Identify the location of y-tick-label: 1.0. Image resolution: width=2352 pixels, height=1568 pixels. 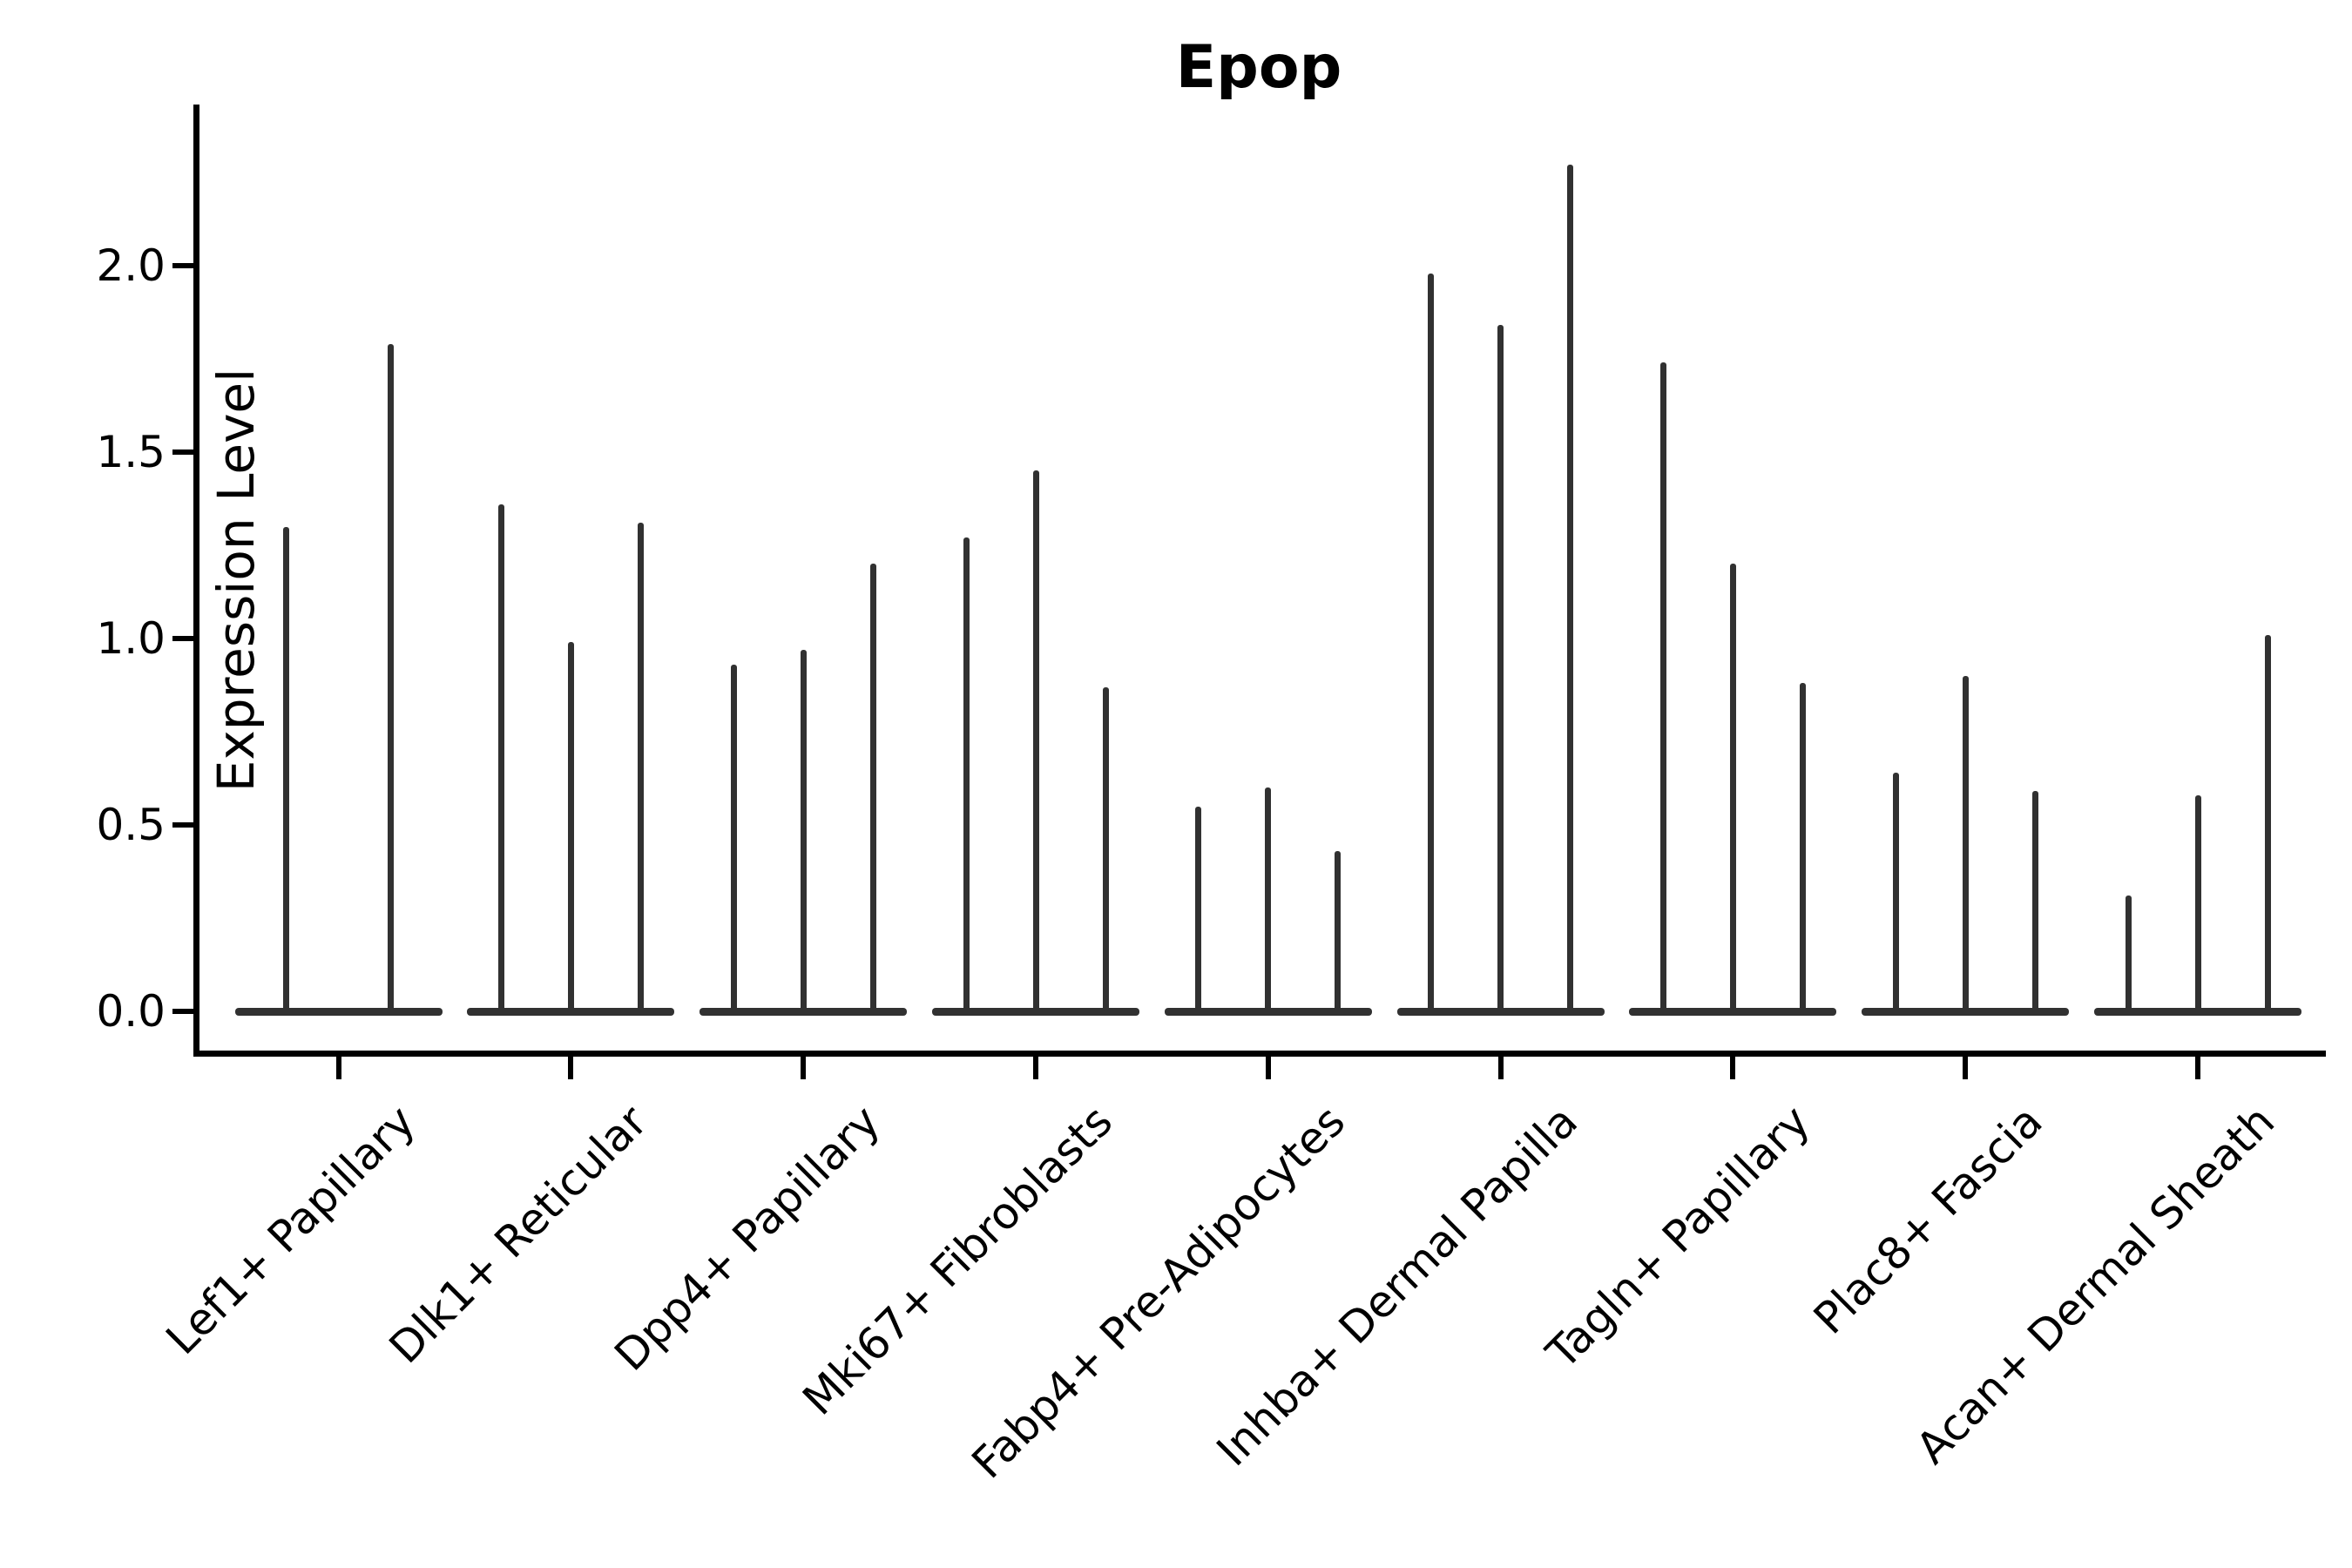
(131, 638).